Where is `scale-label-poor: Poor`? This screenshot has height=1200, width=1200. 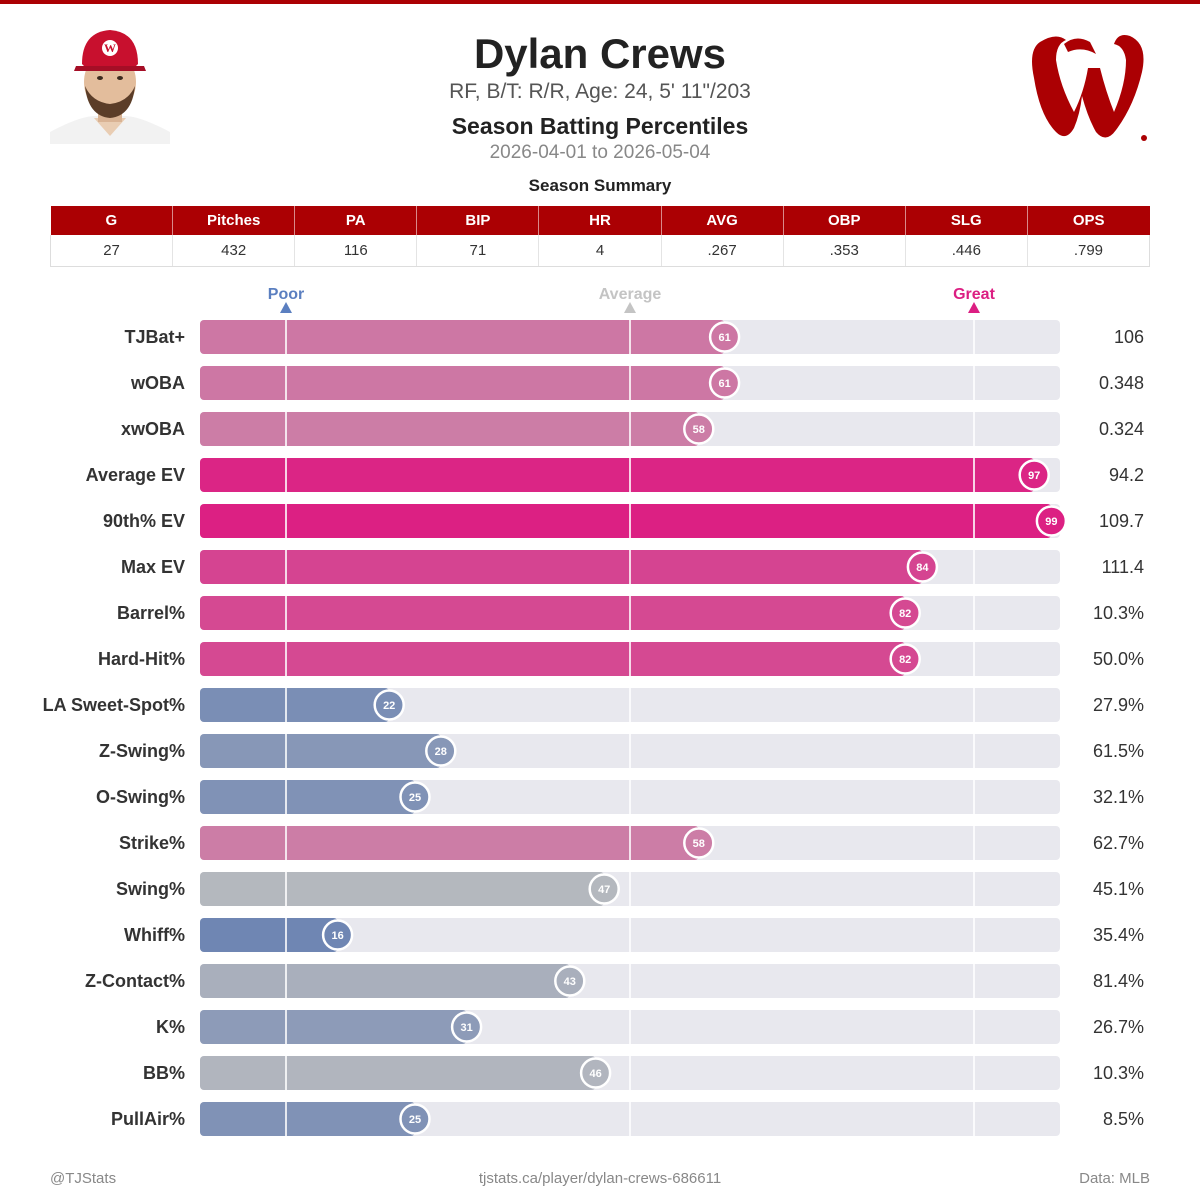
scale-label-poor: Poor is located at coordinates (286, 294).